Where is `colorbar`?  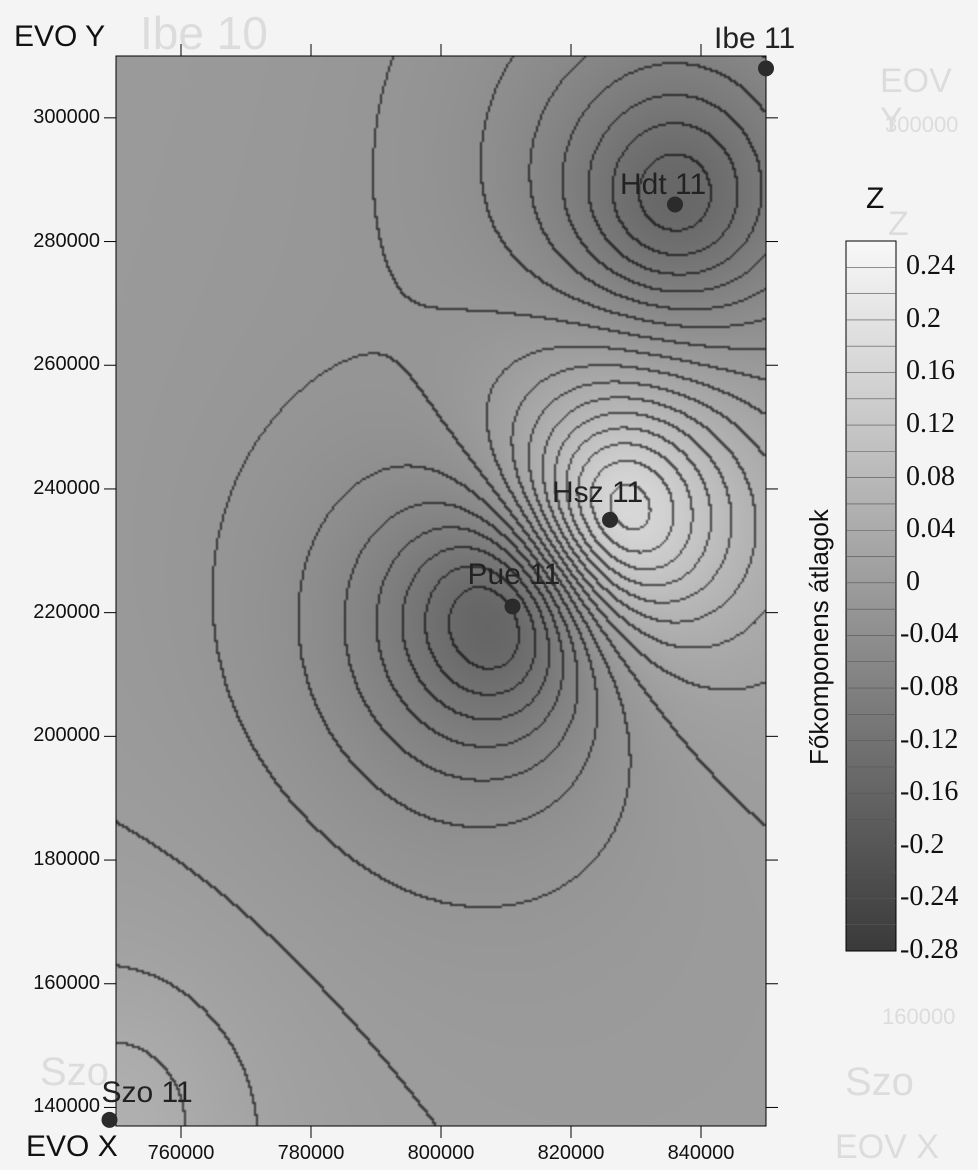
colorbar is located at coordinates (871, 596).